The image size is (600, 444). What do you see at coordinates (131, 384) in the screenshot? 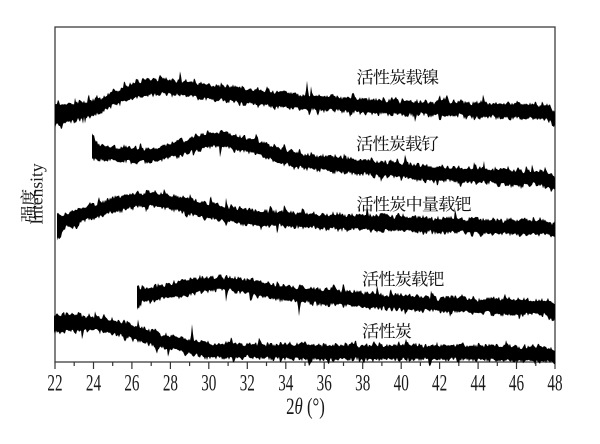
I see `svg-text: 26` at bounding box center [131, 384].